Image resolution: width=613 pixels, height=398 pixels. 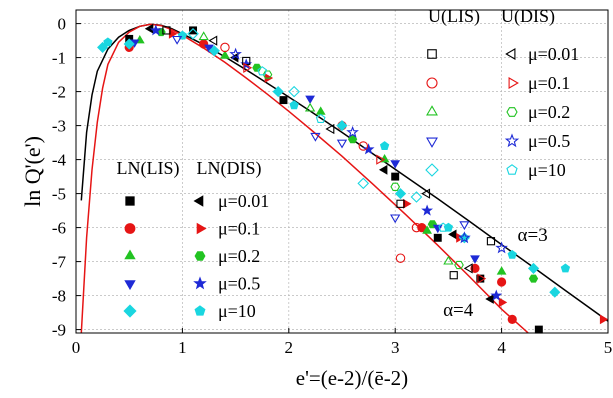 I want to click on x-tick-label: 3, so click(x=395, y=347).